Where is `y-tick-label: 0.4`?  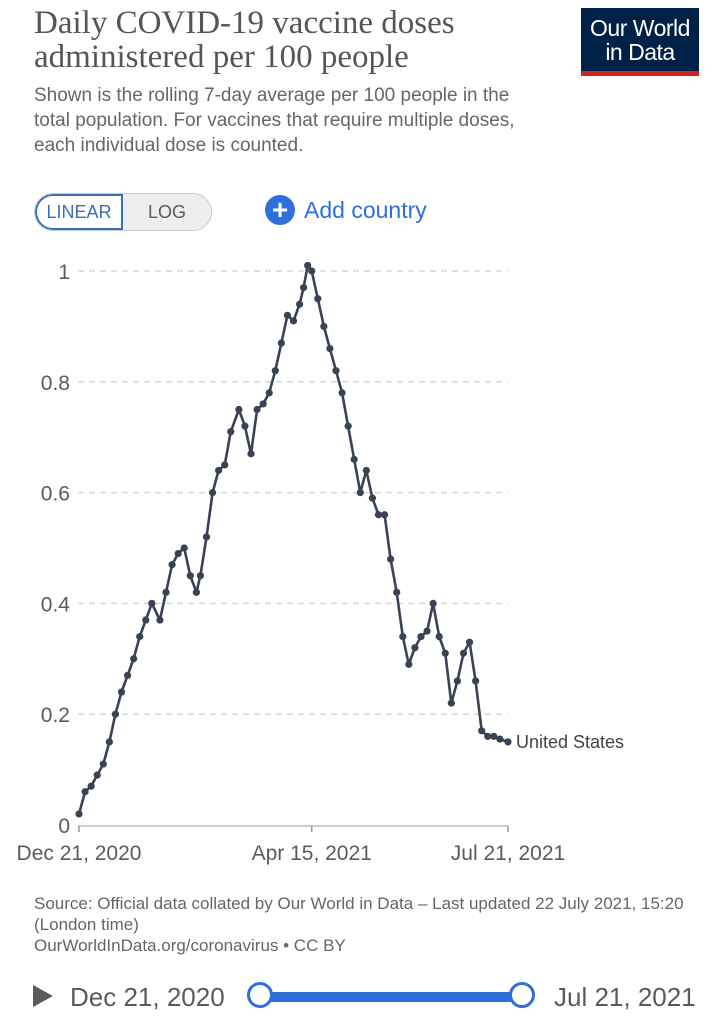
y-tick-label: 0.4 is located at coordinates (56, 604).